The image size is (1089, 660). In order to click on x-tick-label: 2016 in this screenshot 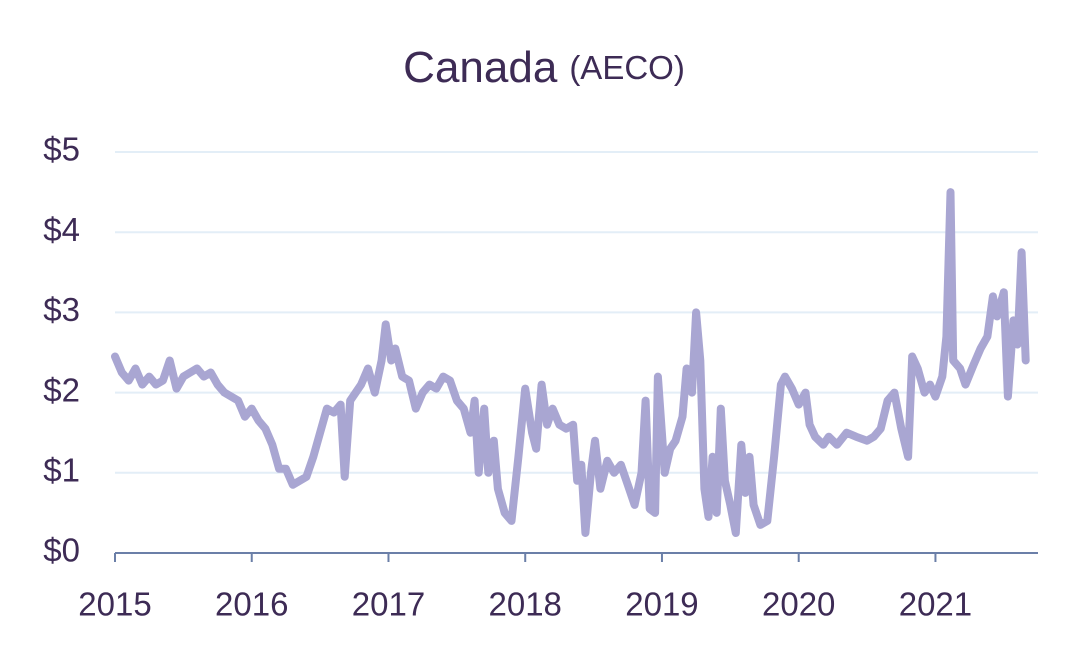, I will do `click(251, 604)`.